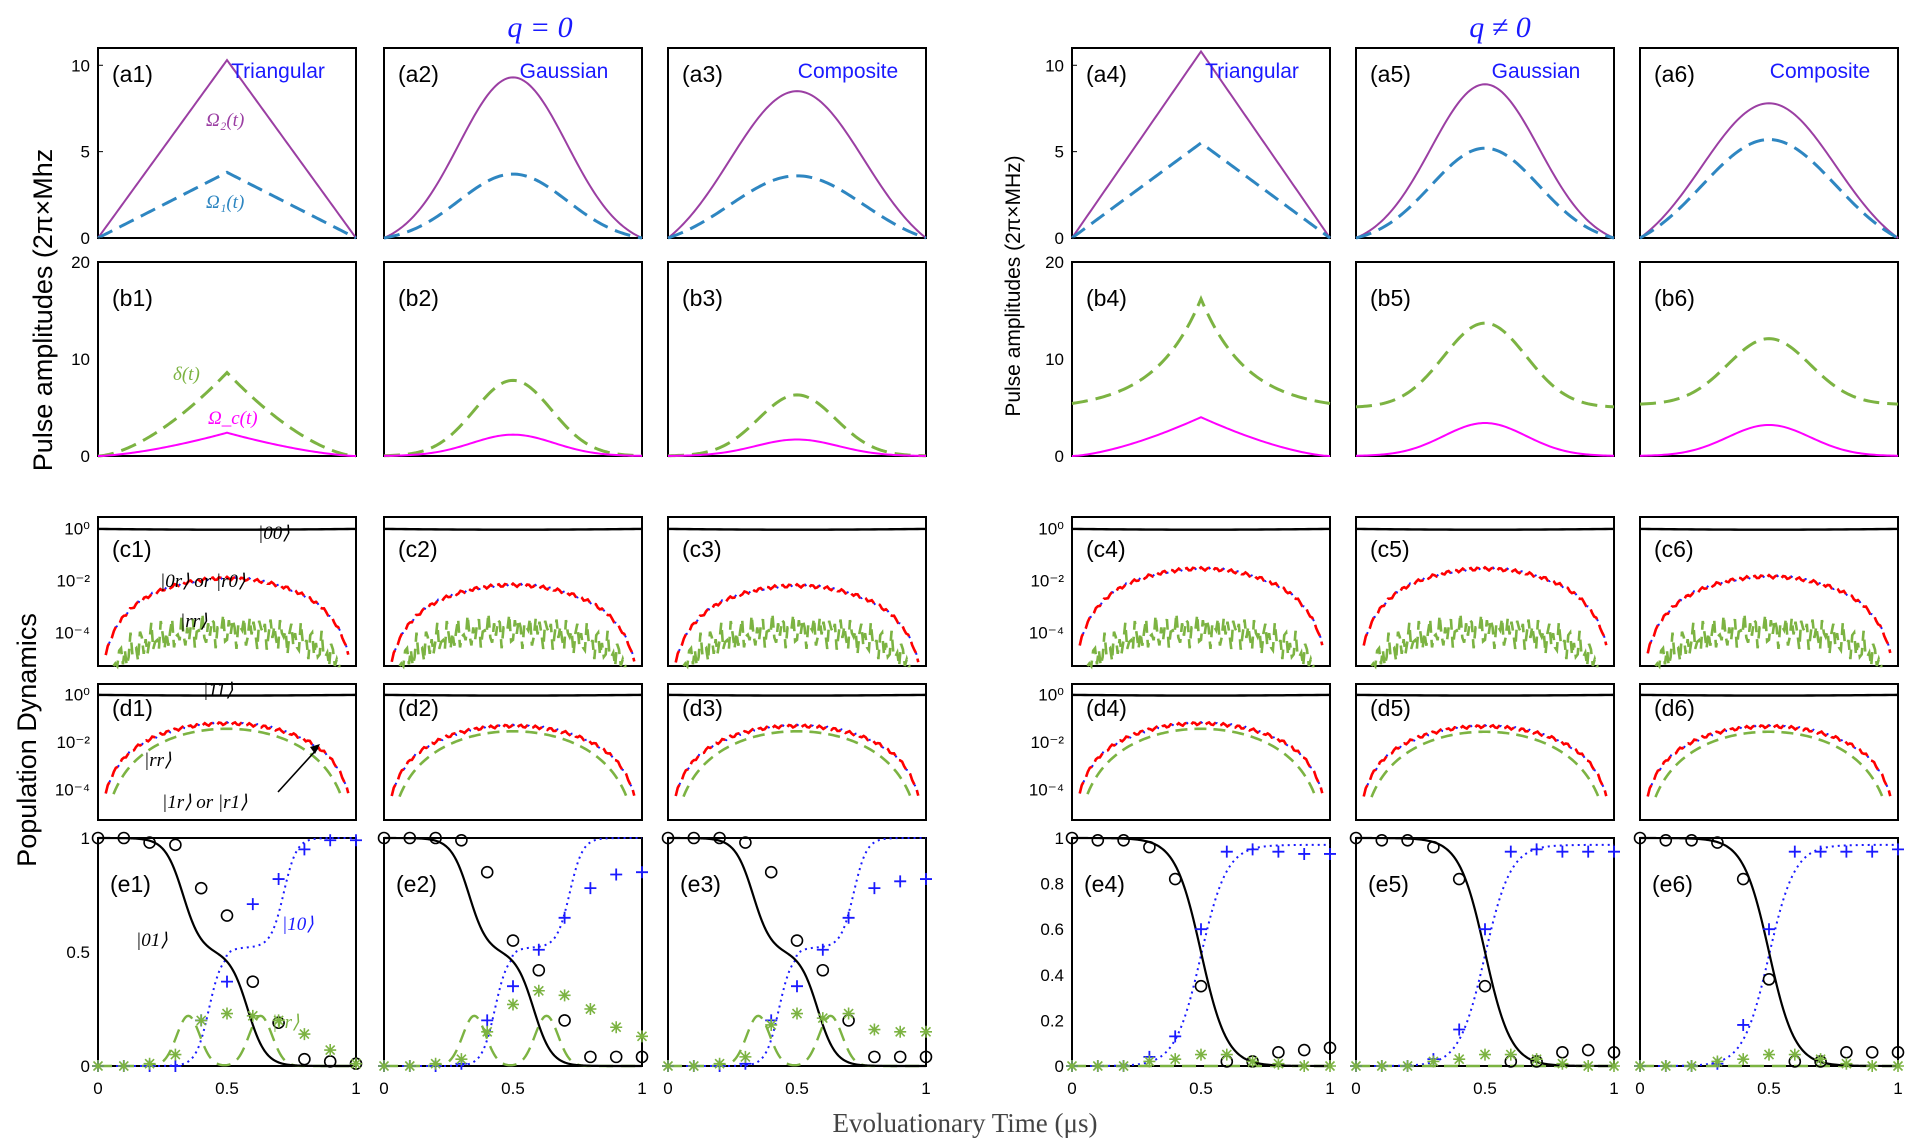 The height and width of the screenshot is (1144, 1907). I want to click on panel-label-d4: (d4), so click(1106, 708).